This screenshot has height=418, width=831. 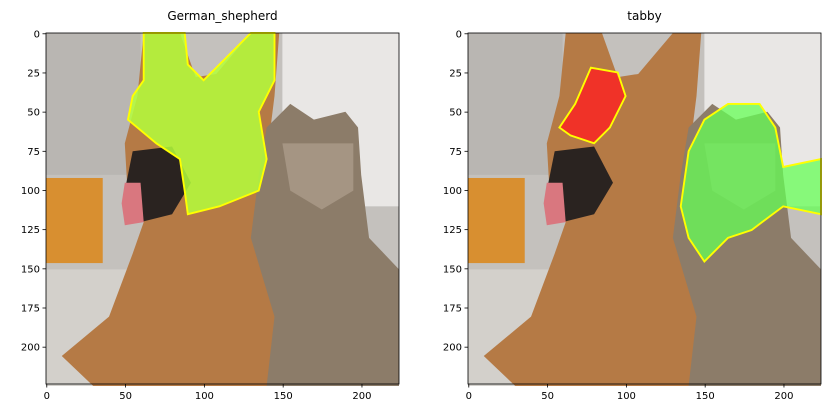 I want to click on title: tabby, so click(x=644, y=16).